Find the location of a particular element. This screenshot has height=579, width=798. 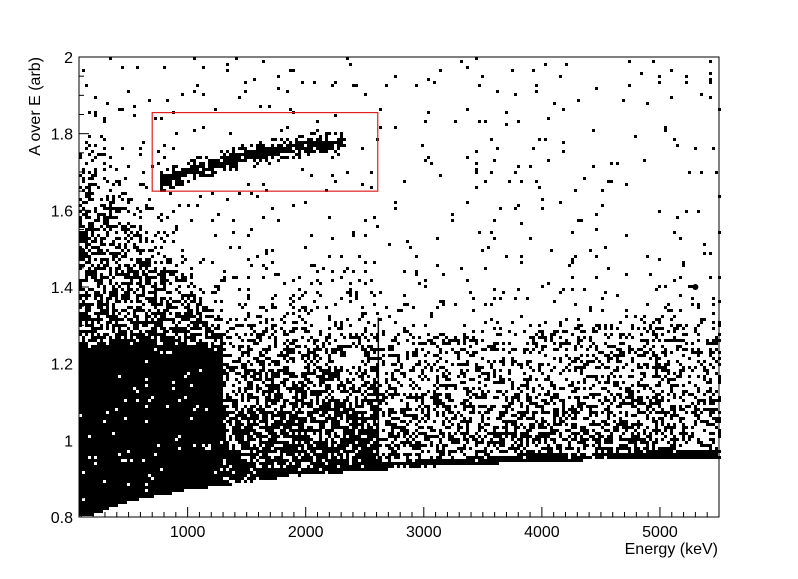

annotation-layer is located at coordinates (265, 151).